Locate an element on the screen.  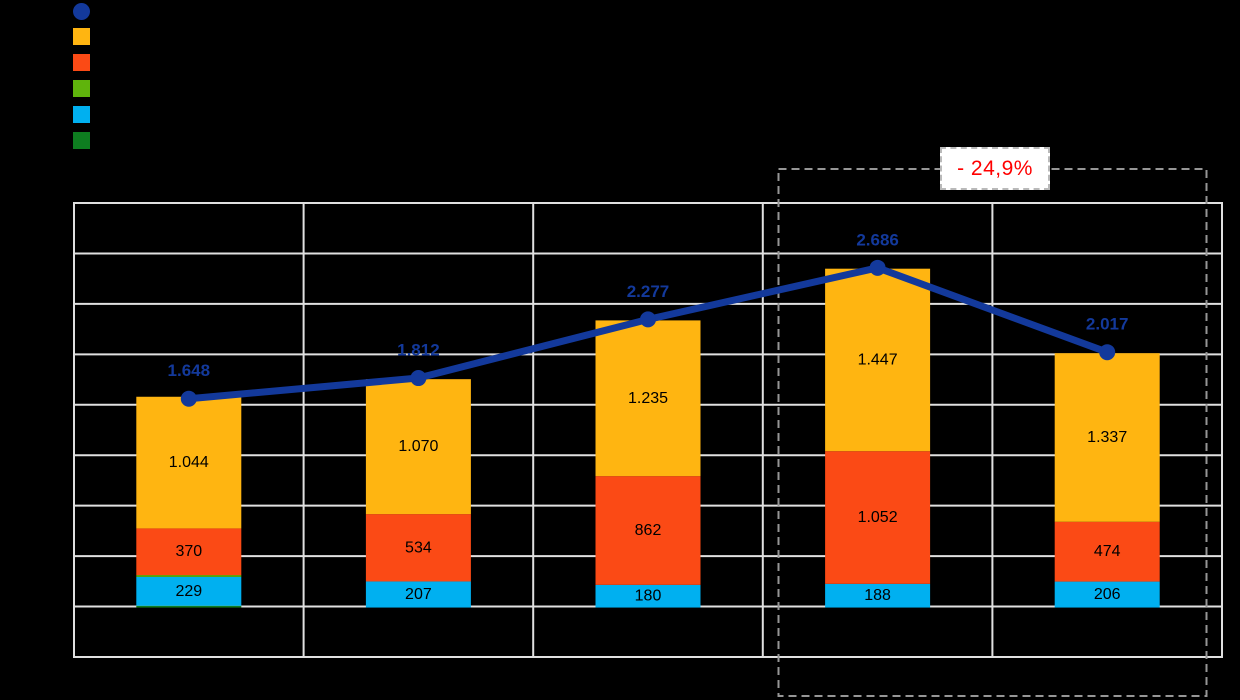
total-label-cat2: 2.277 is located at coordinates (648, 291).